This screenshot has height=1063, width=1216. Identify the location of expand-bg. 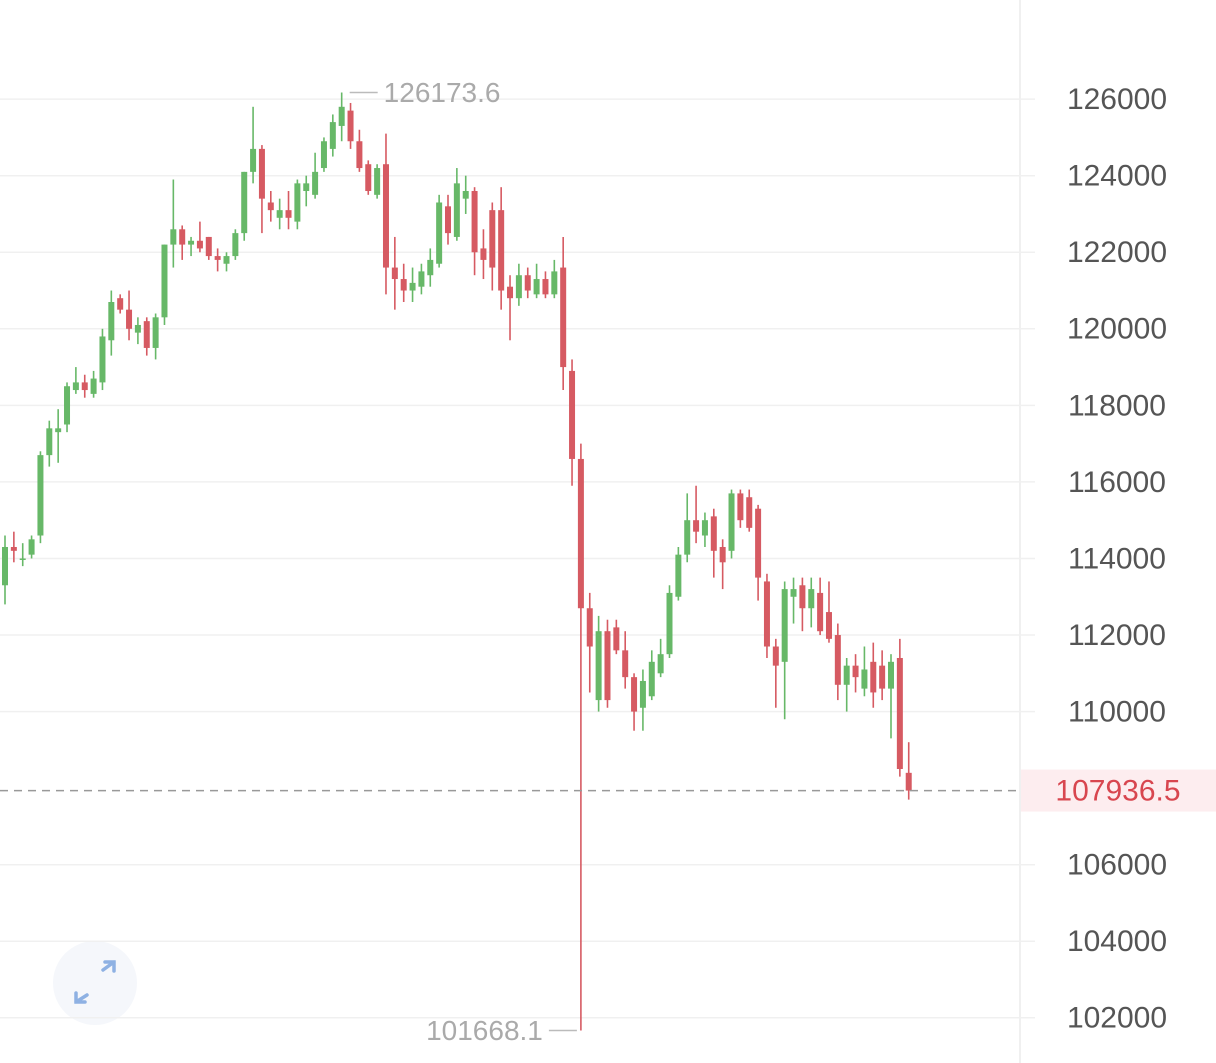
(95, 983).